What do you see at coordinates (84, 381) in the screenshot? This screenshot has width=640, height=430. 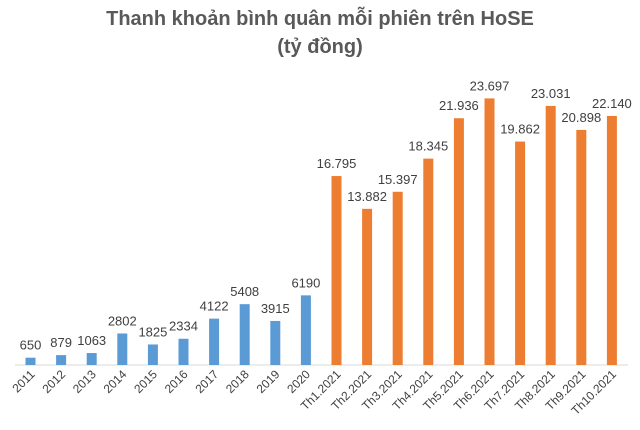 I see `x-tick-label: 2013` at bounding box center [84, 381].